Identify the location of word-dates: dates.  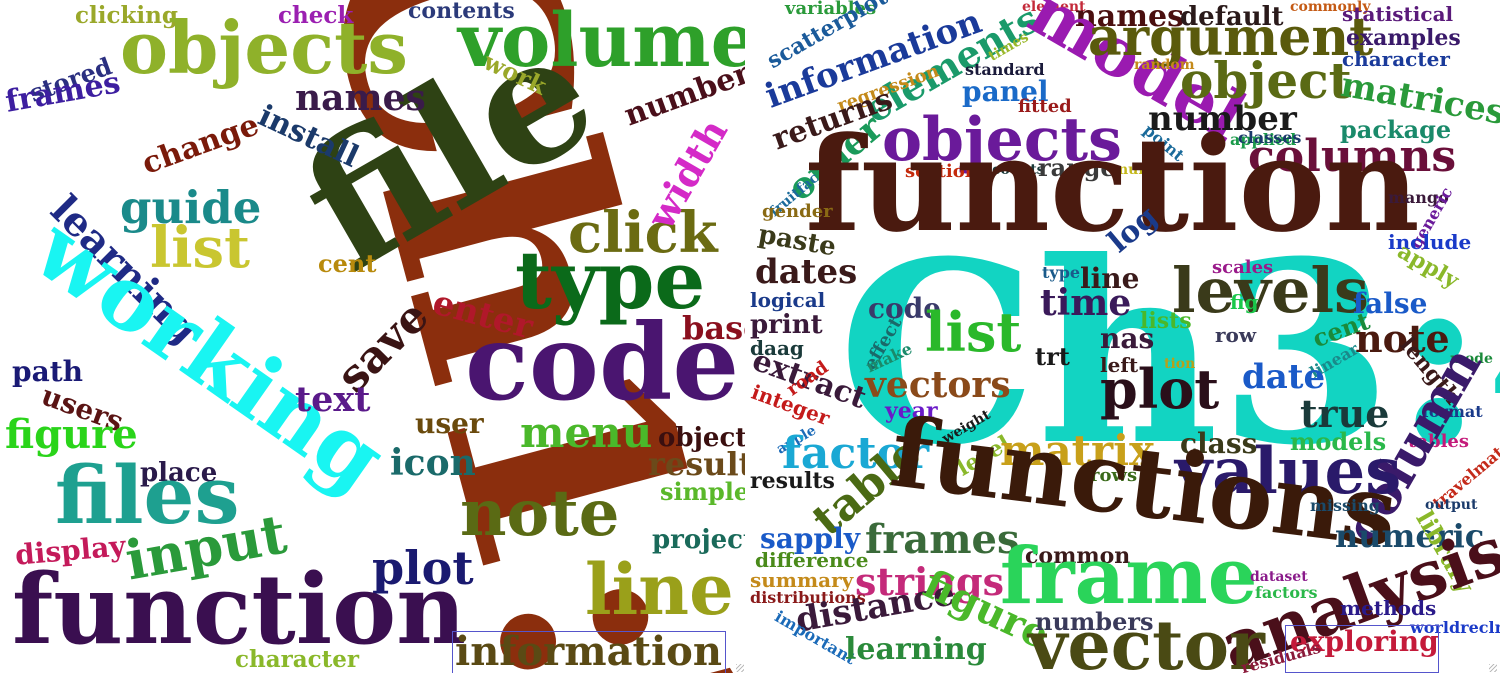
(806, 272).